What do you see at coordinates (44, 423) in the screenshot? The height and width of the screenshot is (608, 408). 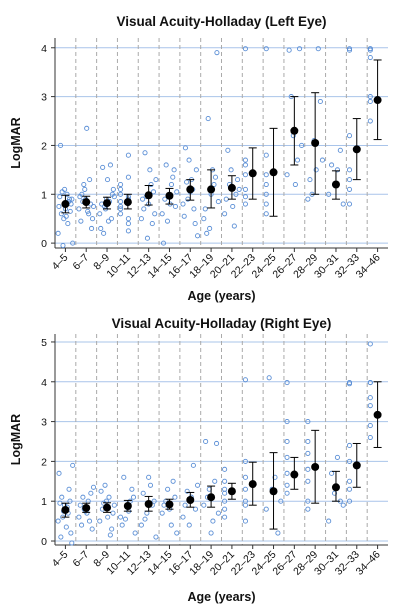 I see `y-tick-label: 3` at bounding box center [44, 423].